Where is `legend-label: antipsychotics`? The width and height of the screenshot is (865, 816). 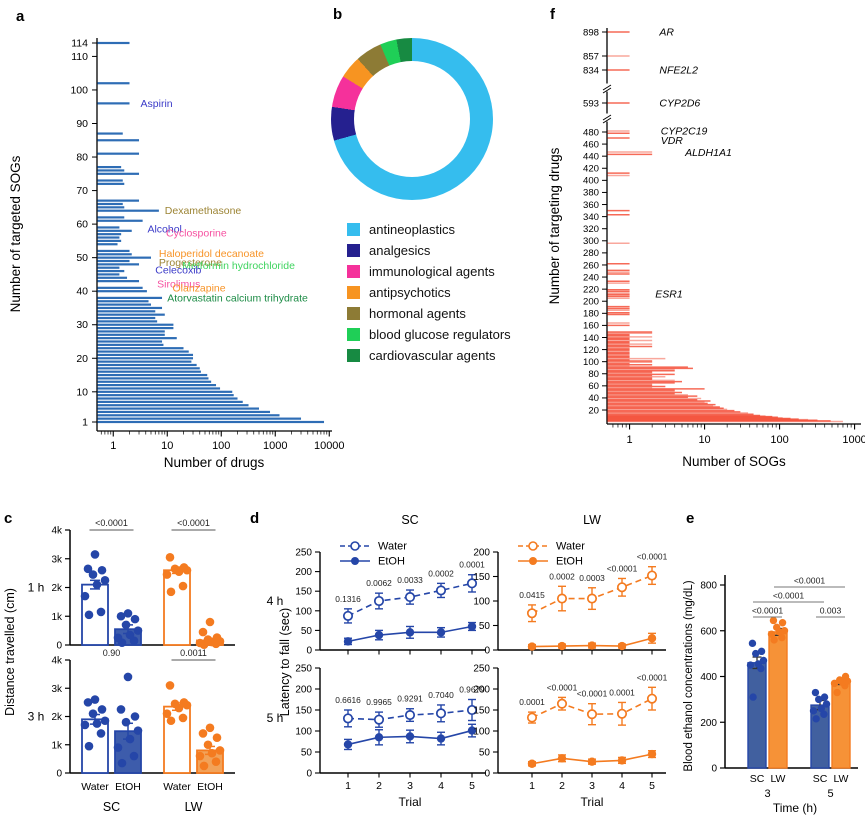 legend-label: antipsychotics is located at coordinates (410, 292).